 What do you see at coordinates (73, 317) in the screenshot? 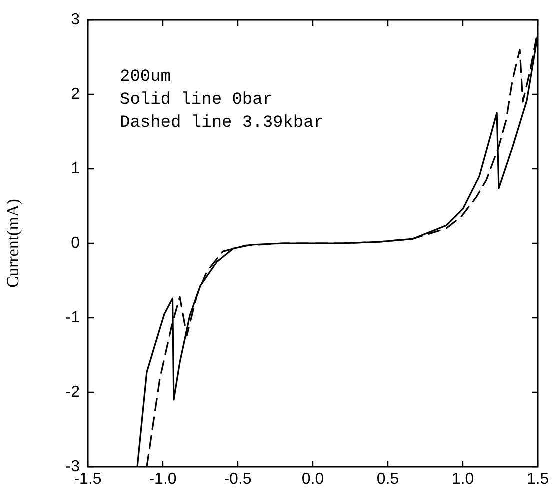
I see `y-tick-label: -1` at bounding box center [73, 317].